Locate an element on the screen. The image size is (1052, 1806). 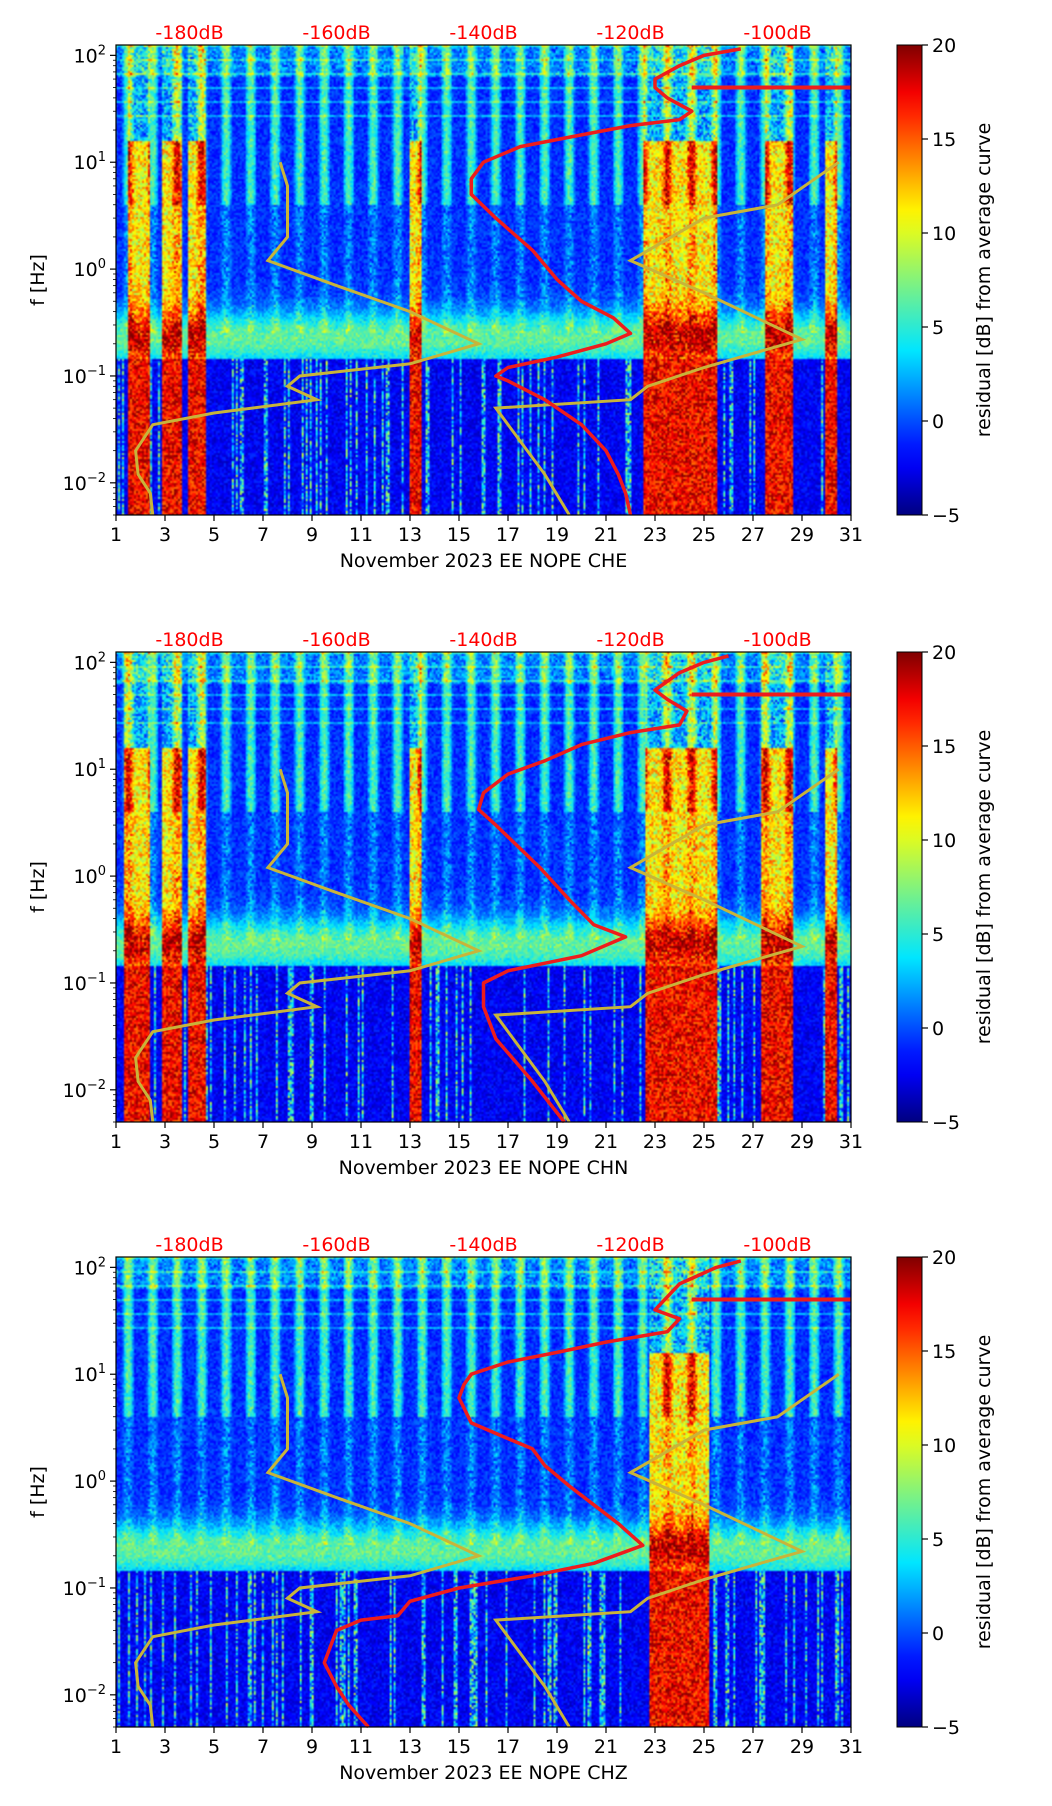
db-scale-label: -120dB is located at coordinates (630, 33).